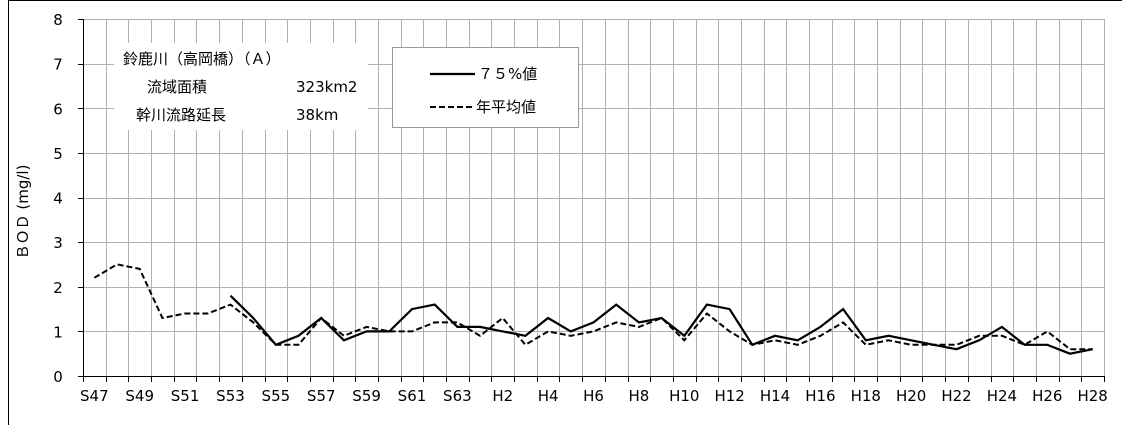 This screenshot has height=425, width=1122. Describe the element at coordinates (326, 87) in the screenshot. I see `info-area-value: 323km2` at that location.